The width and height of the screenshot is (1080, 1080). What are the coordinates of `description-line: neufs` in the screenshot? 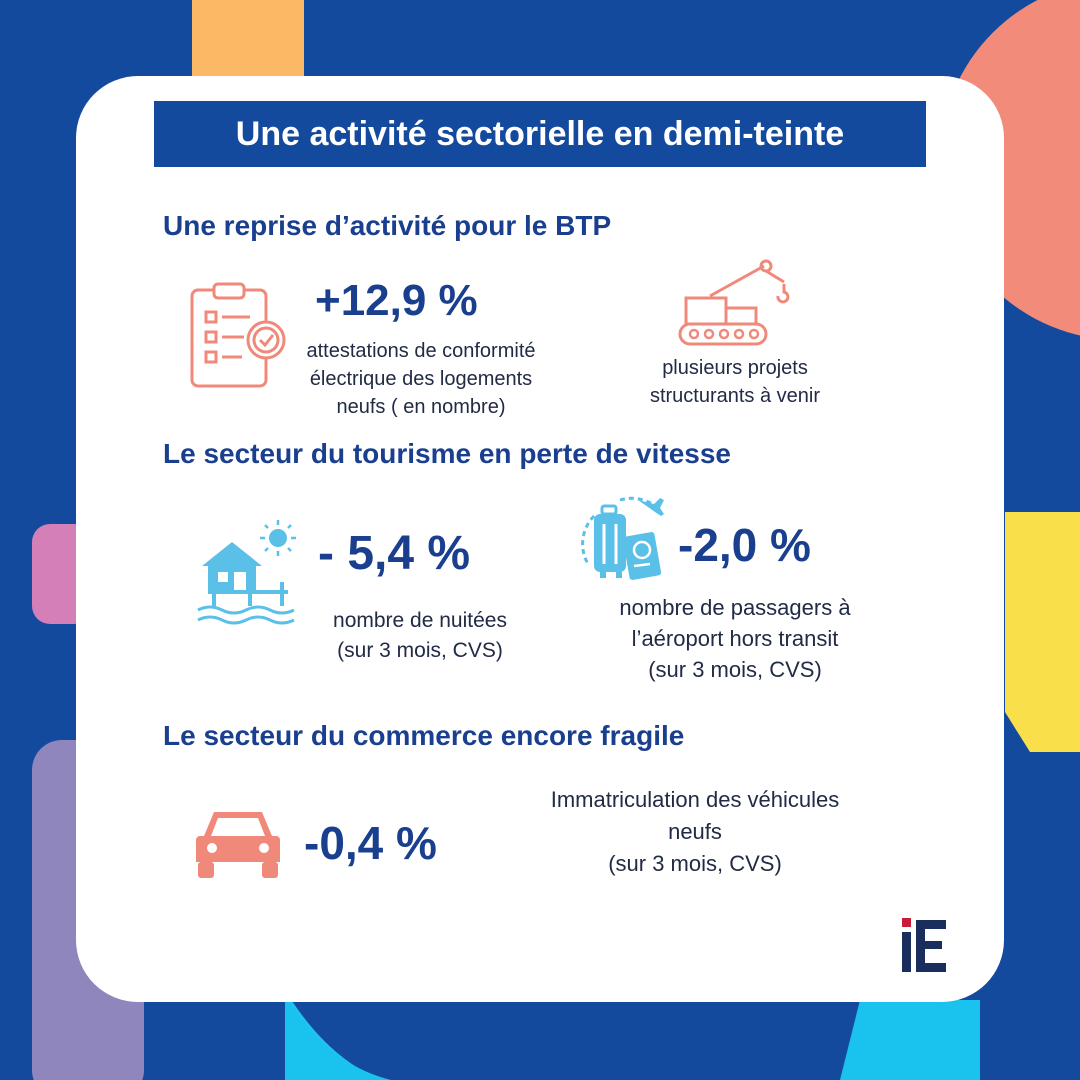 It's located at (695, 831).